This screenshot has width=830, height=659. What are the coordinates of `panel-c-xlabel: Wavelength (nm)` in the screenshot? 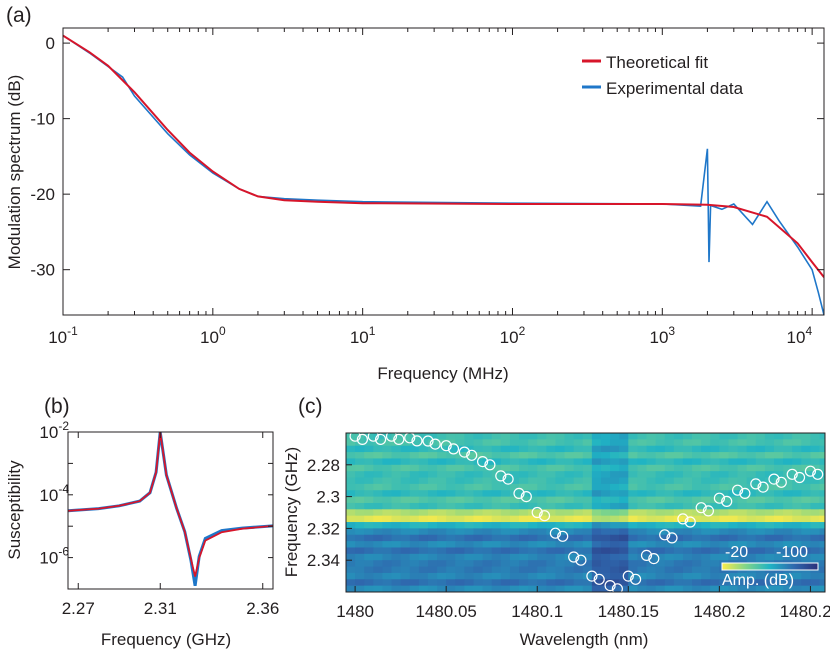 It's located at (584, 639).